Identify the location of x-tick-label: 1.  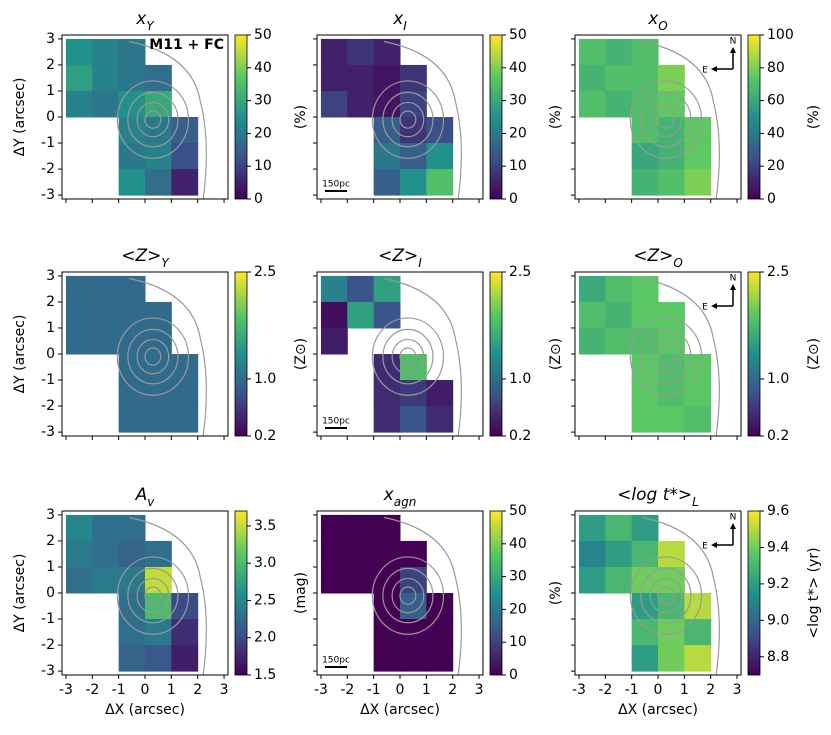
(684, 690).